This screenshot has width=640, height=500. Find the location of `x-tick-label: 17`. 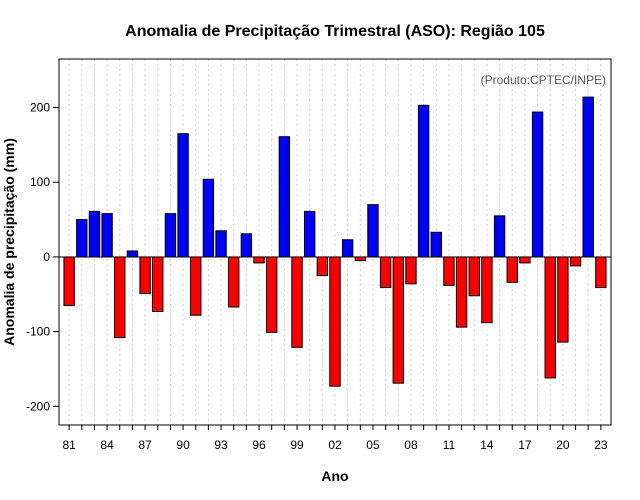

x-tick-label: 17 is located at coordinates (525, 445).